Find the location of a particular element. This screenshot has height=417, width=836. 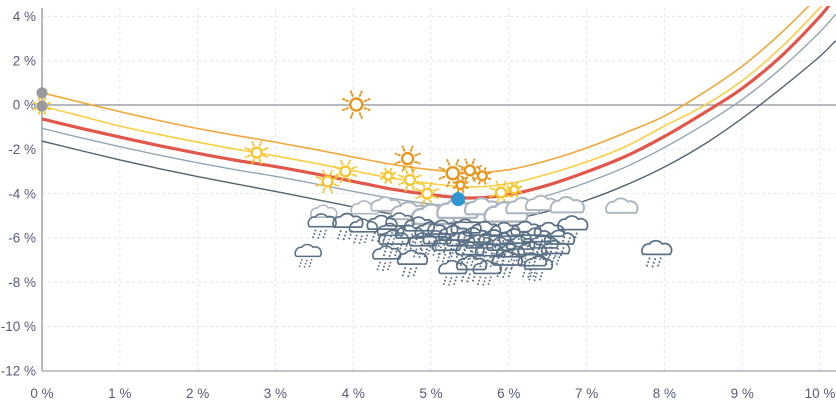

x-tick-label: 3 % is located at coordinates (275, 393).